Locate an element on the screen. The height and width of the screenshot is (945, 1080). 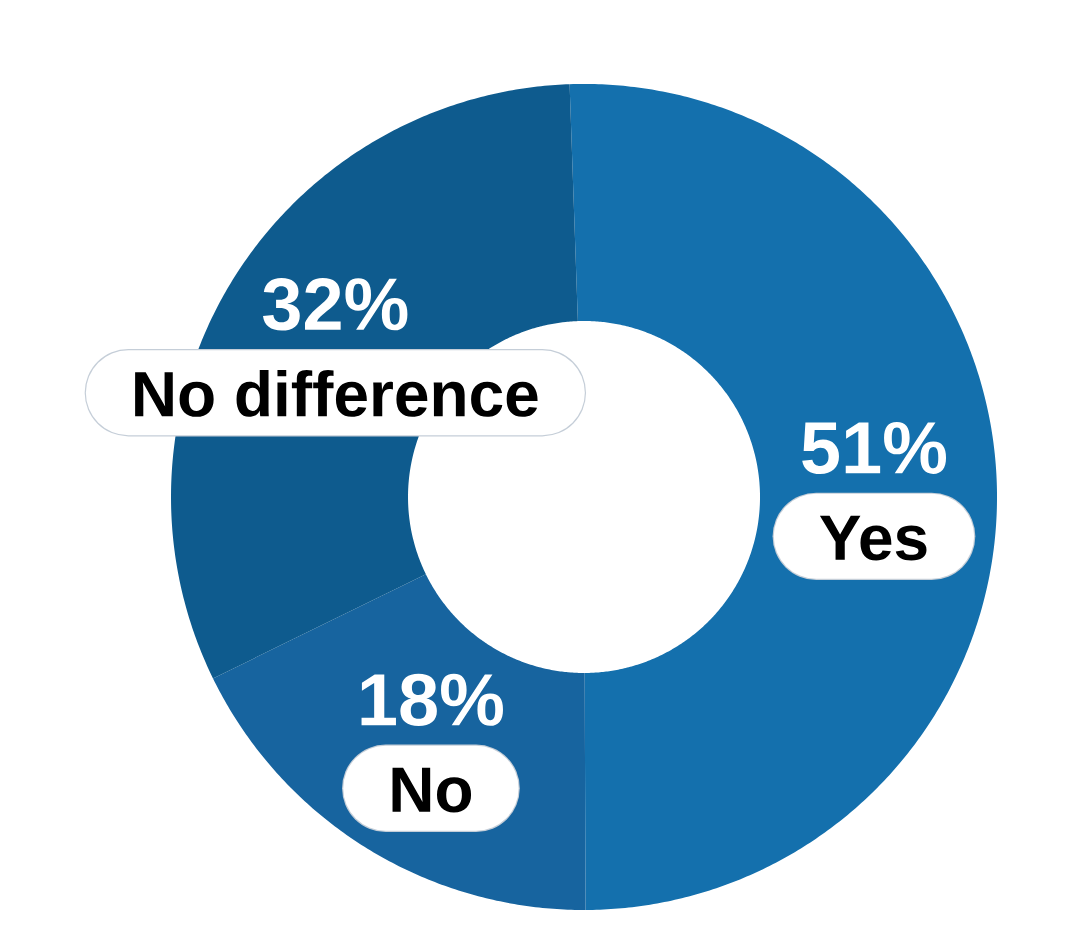
data-label: 18% is located at coordinates (432, 700).